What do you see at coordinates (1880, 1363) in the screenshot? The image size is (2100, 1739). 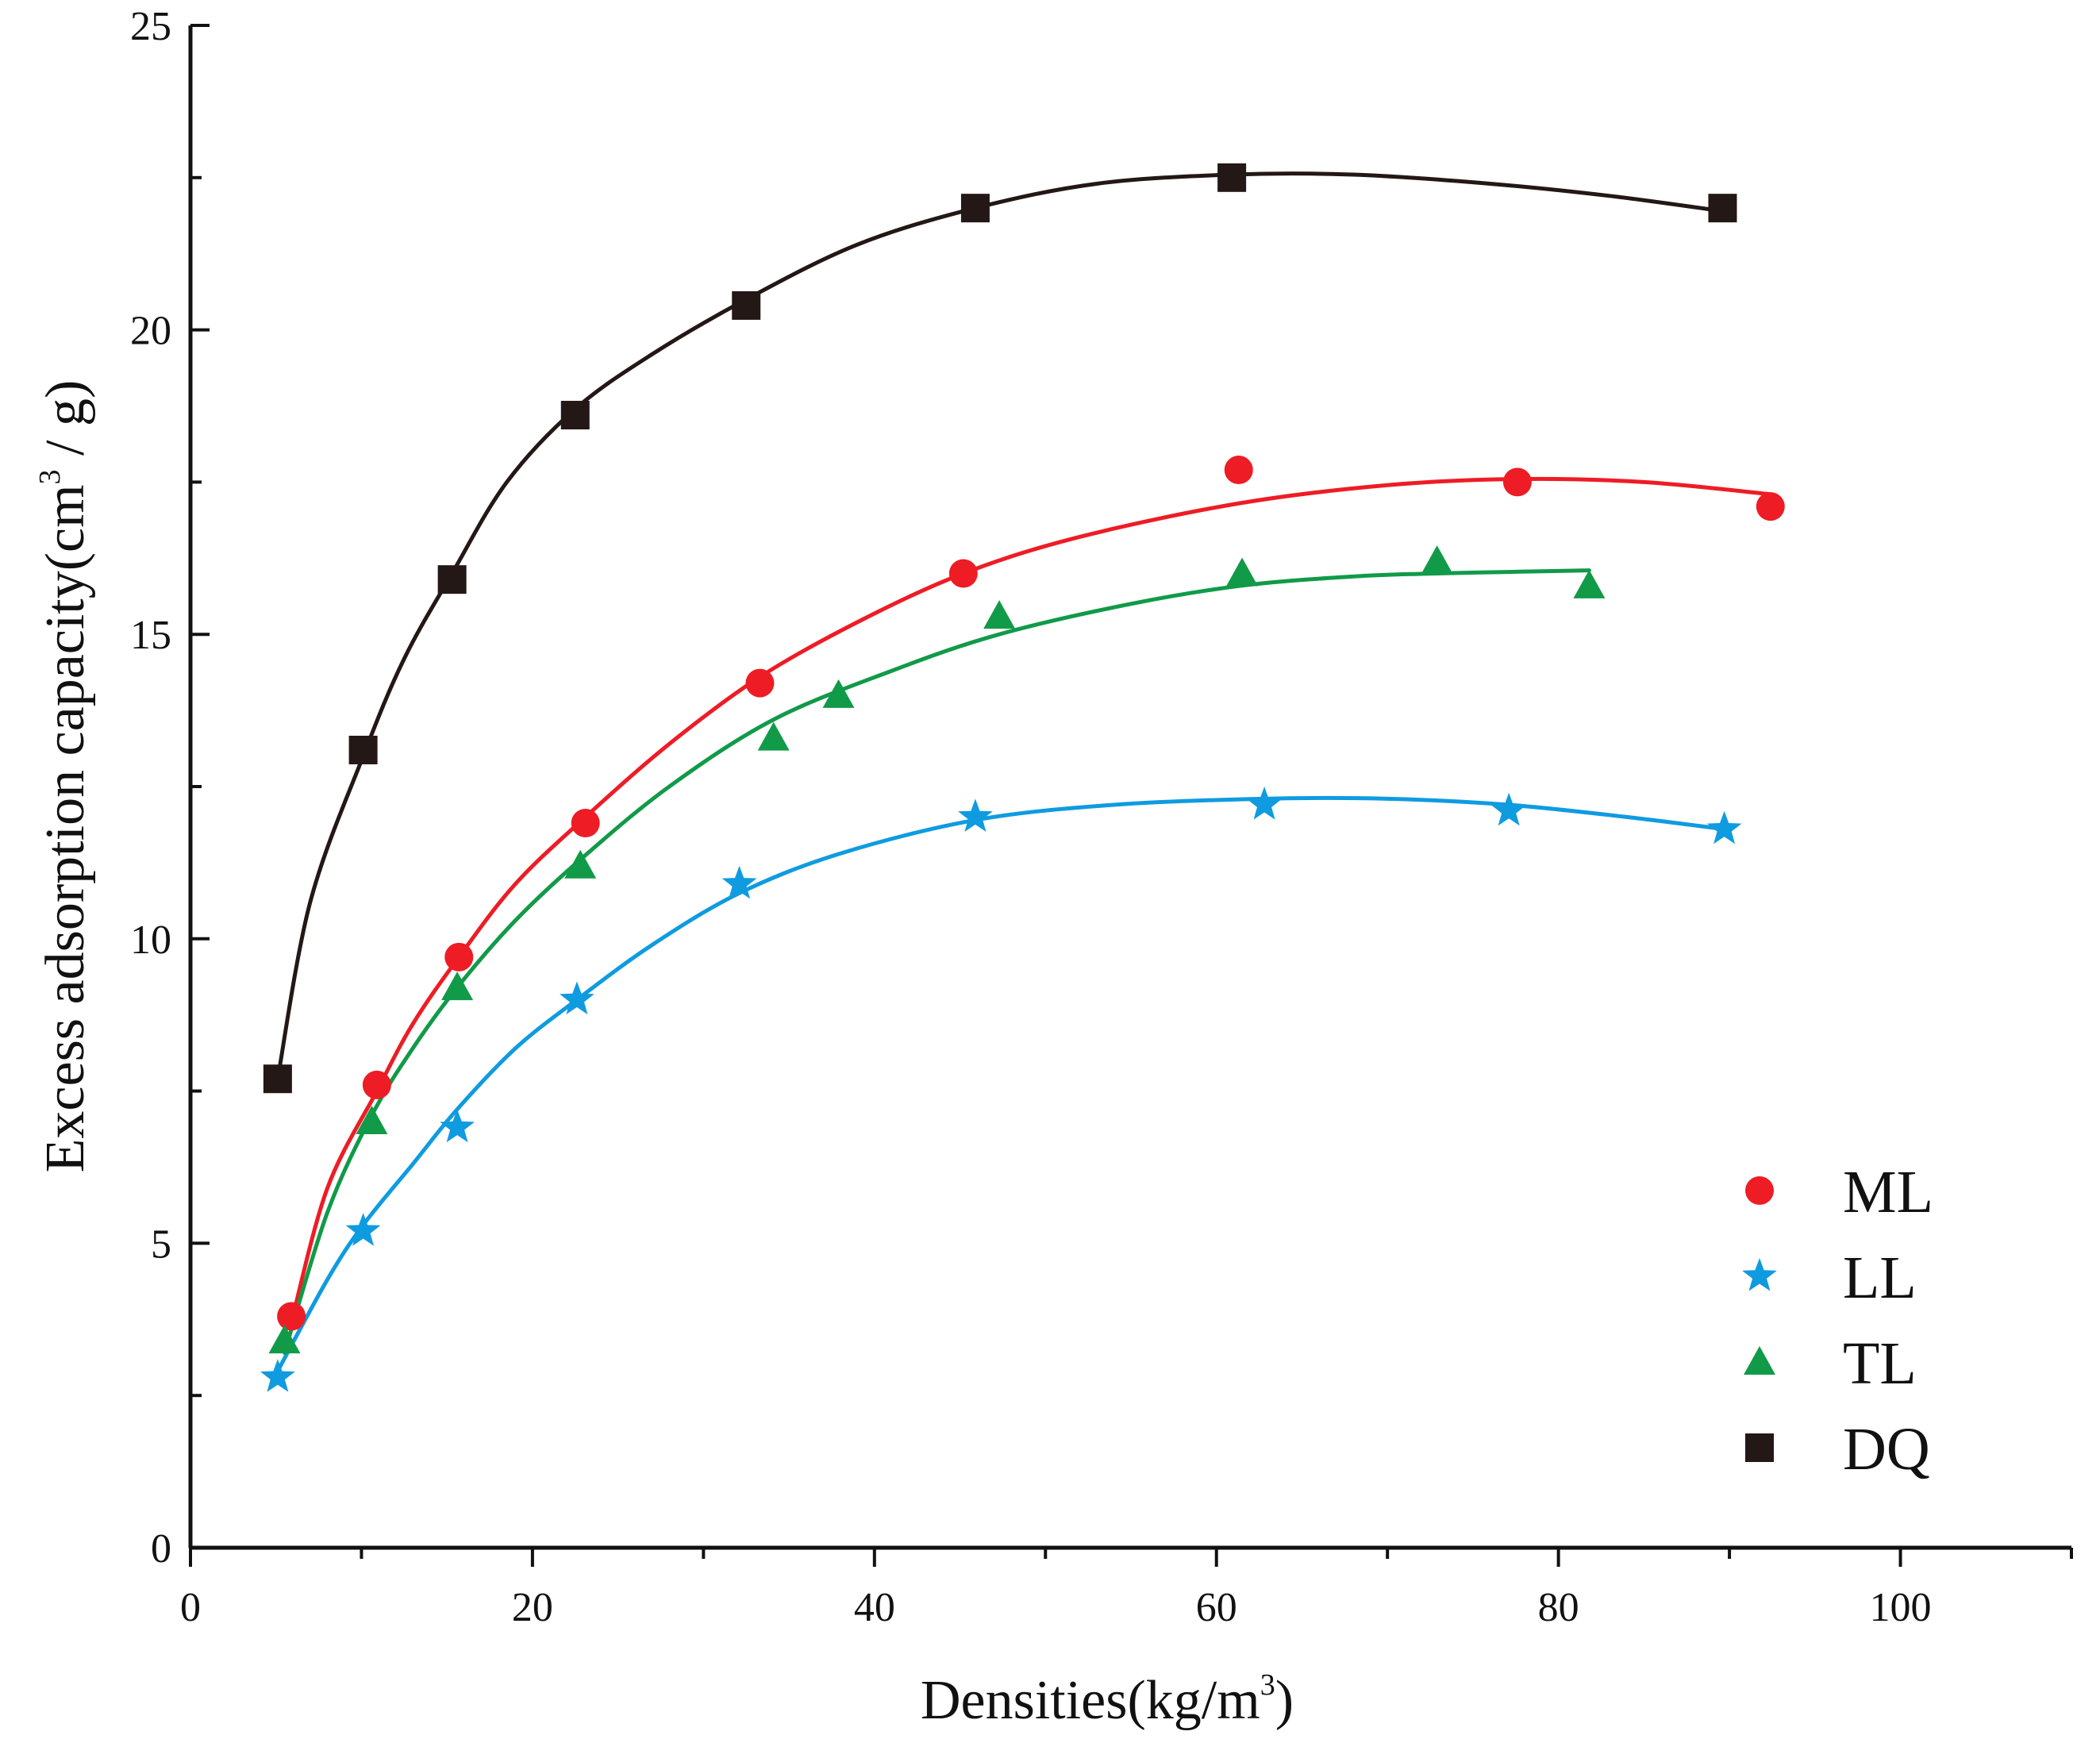 I see `legend-label-tl: TL` at bounding box center [1880, 1363].